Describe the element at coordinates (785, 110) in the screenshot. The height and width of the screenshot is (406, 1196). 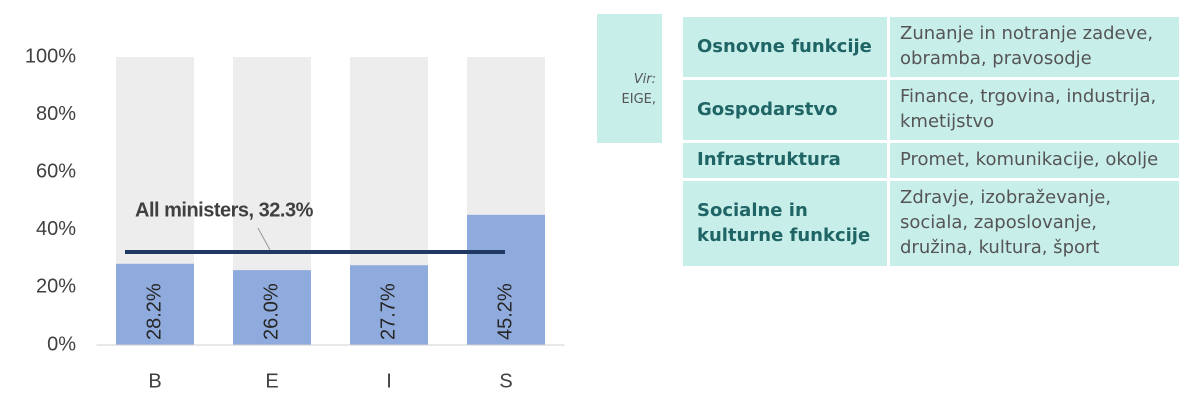
I see `sector-name: Gospodarstvo` at that location.